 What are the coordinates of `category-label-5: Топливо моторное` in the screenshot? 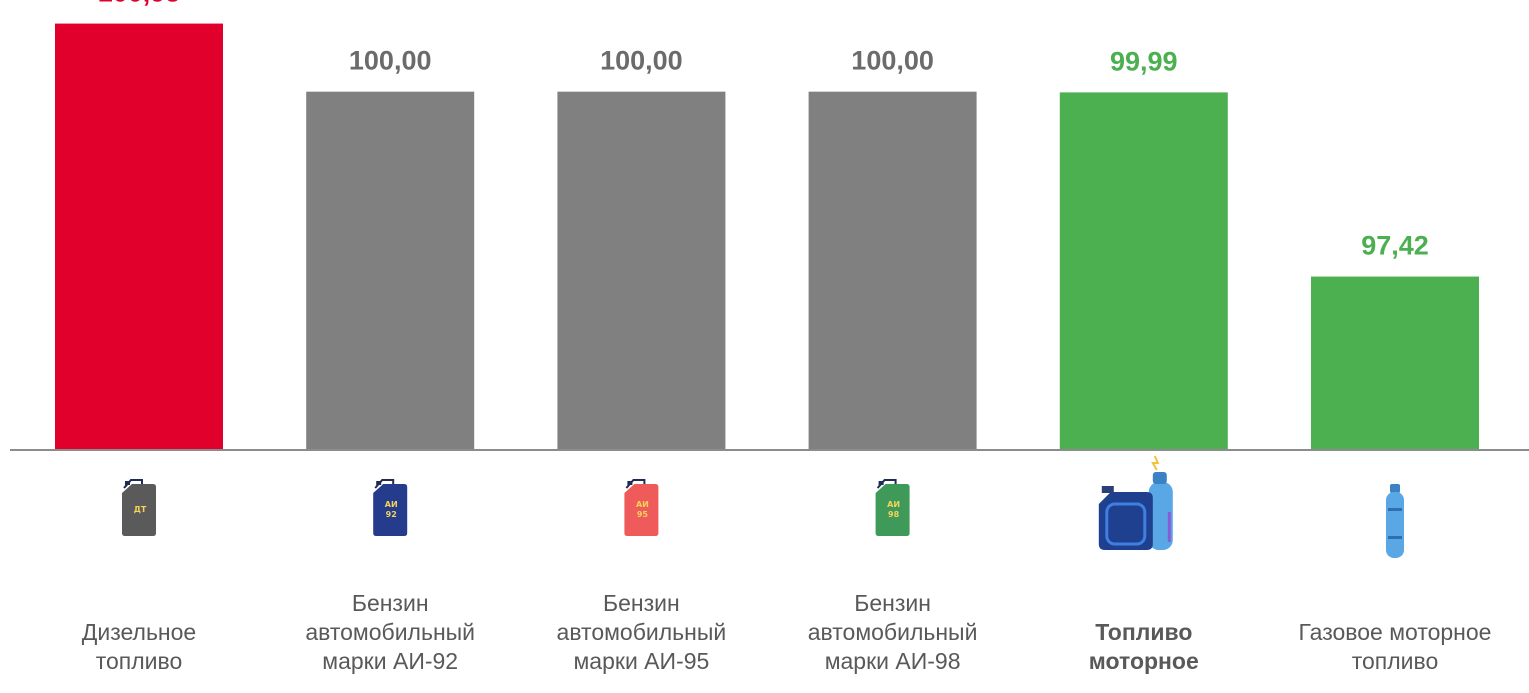 It's located at (1144, 647).